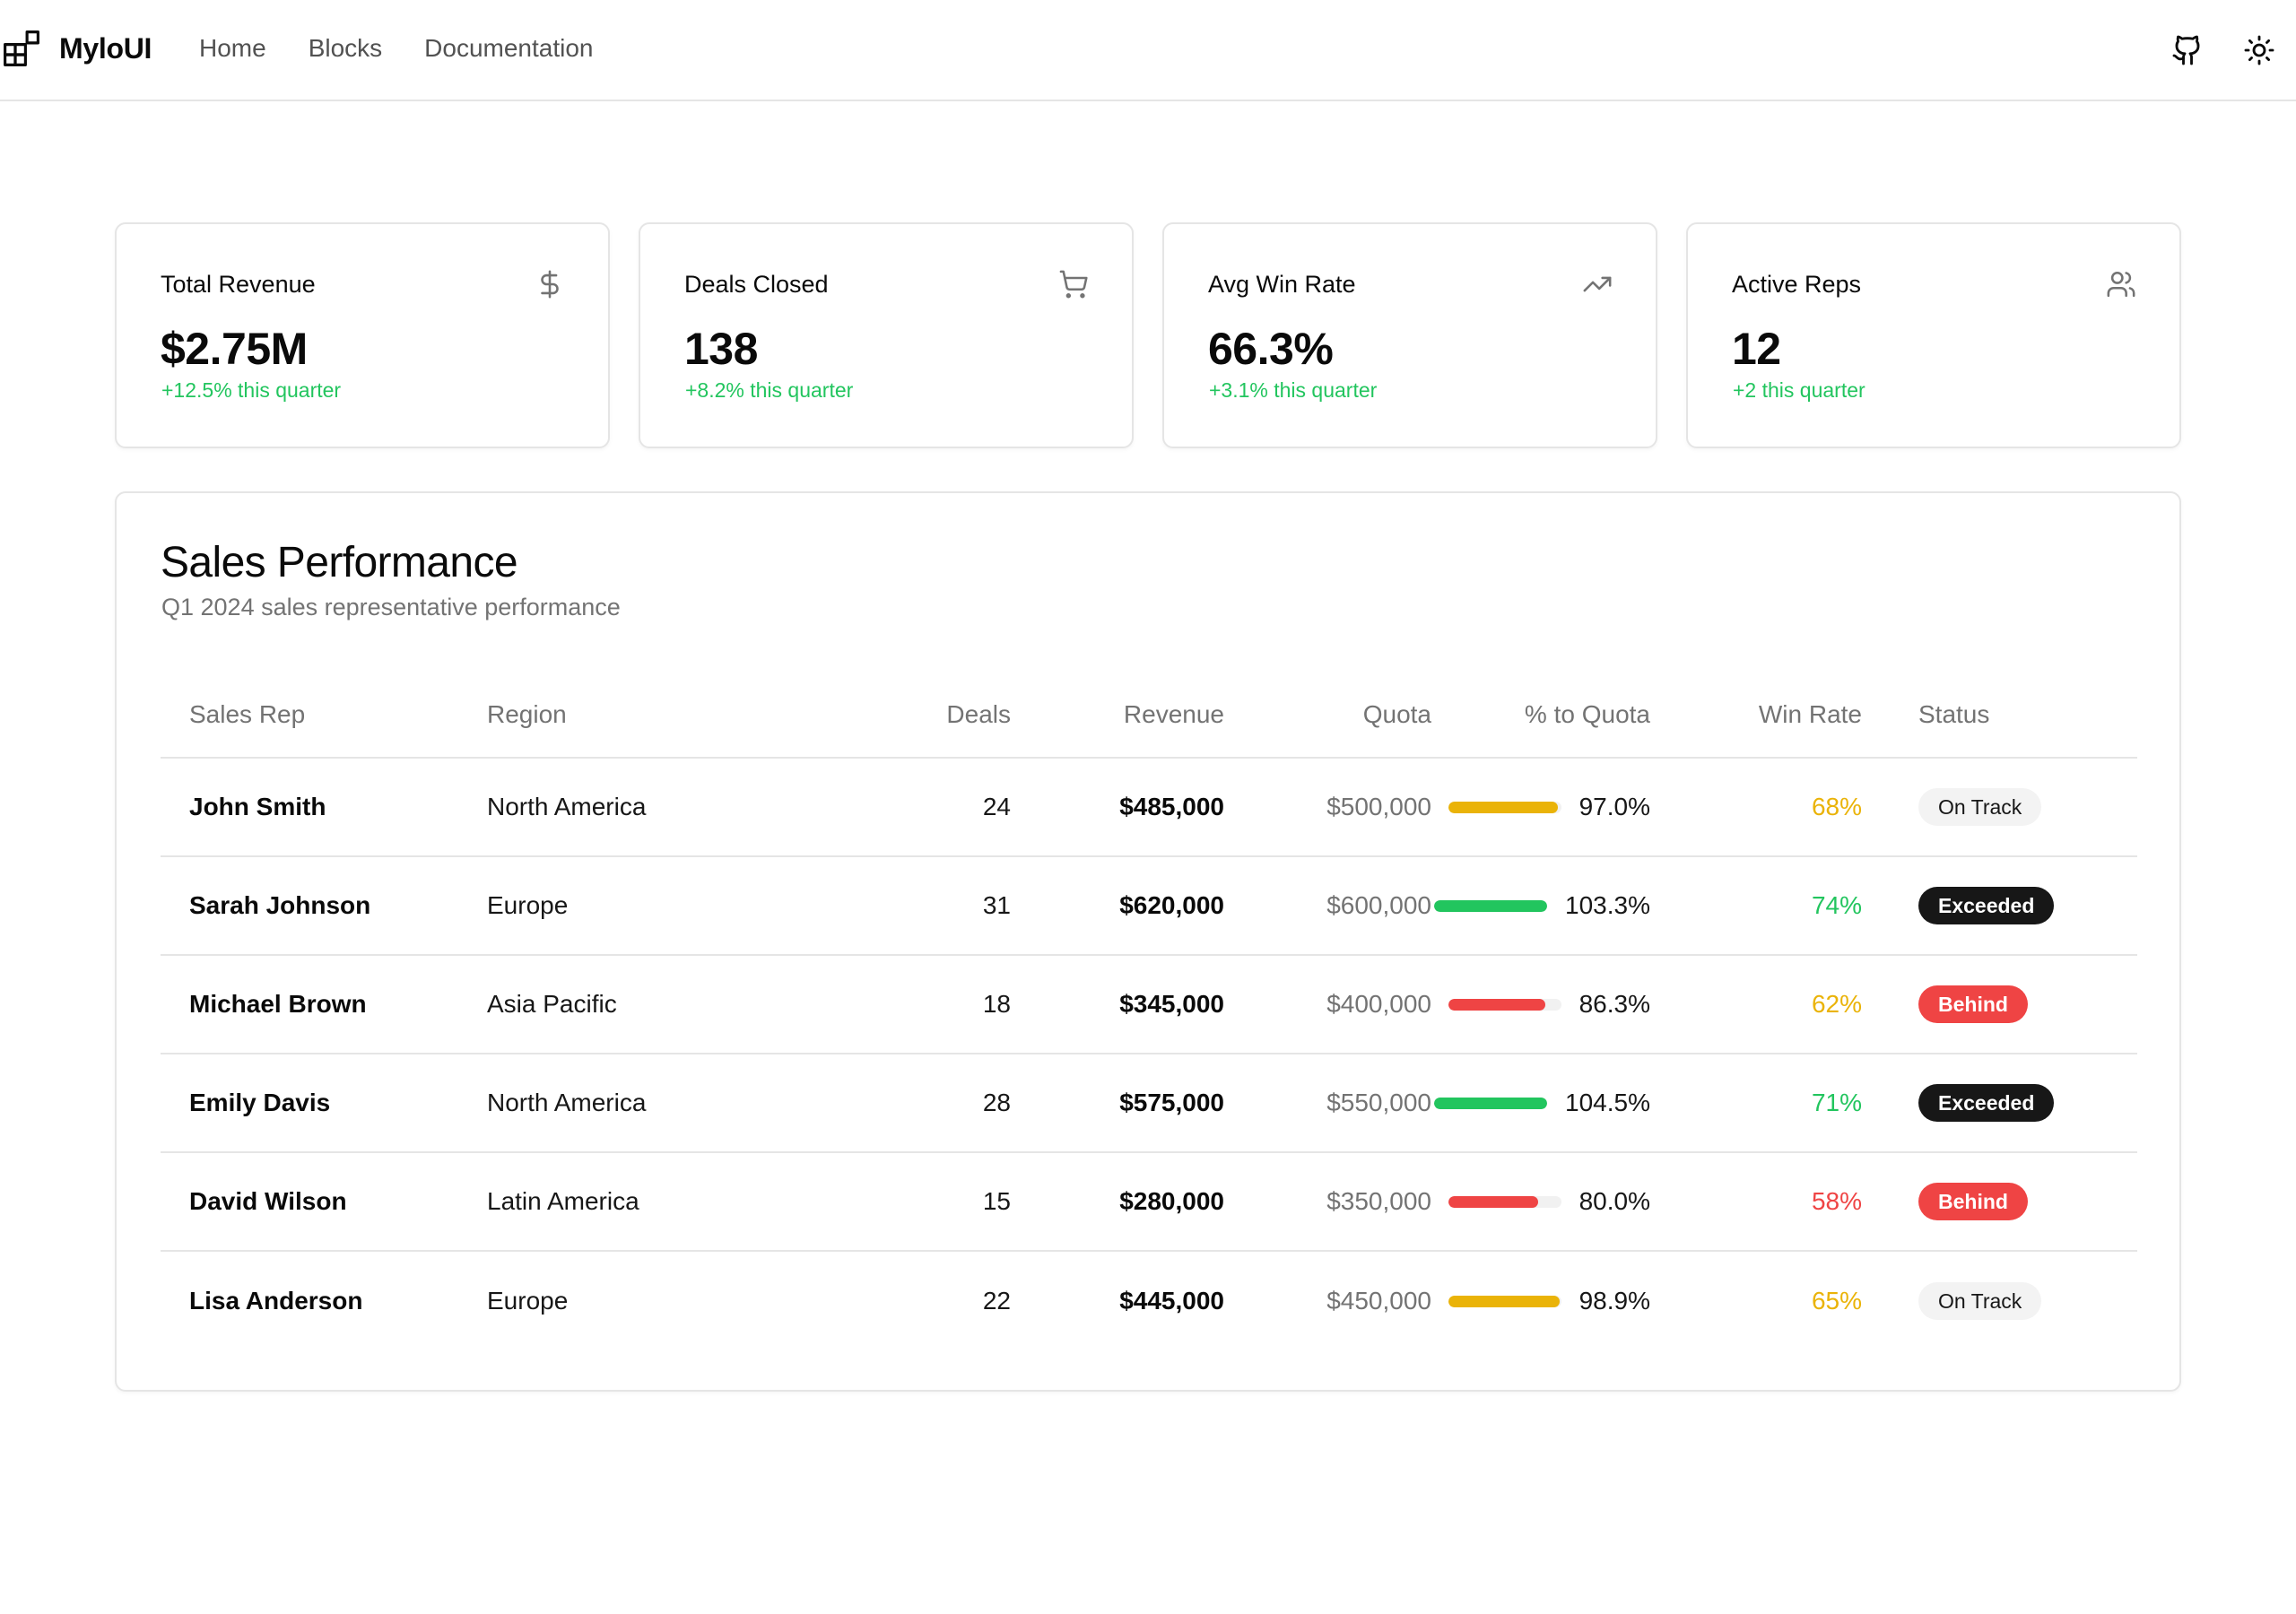 Image resolution: width=2296 pixels, height=1614 pixels. Describe the element at coordinates (1810, 714) in the screenshot. I see `column-header-win-rate: Win Rate` at that location.